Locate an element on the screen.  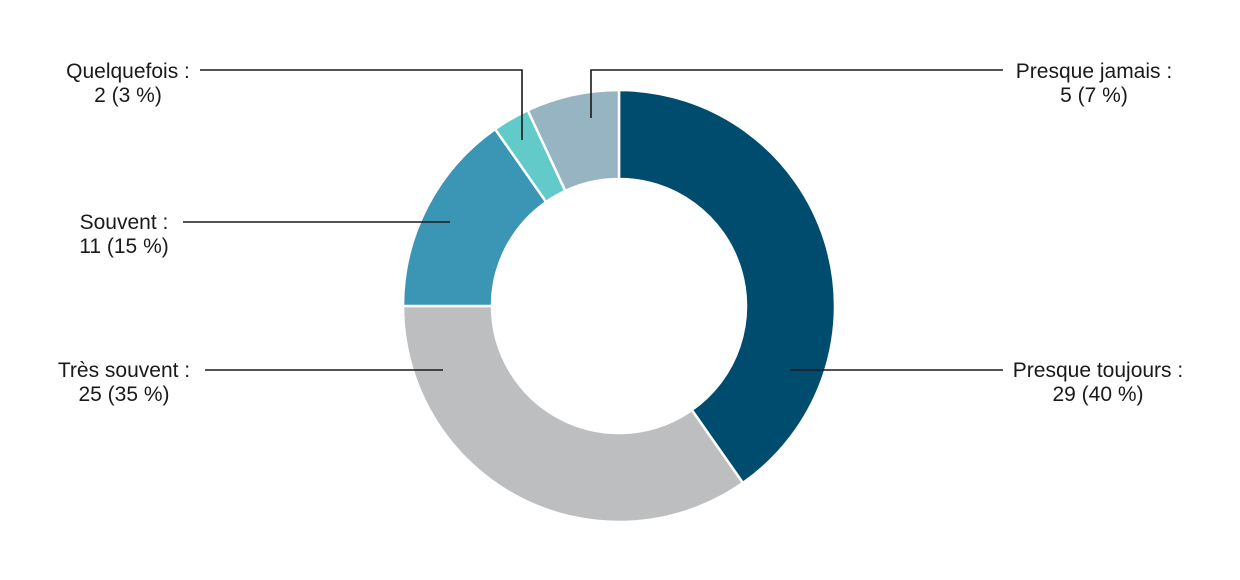
label-presque-toujours-name: Presque toujours : is located at coordinates (1098, 370).